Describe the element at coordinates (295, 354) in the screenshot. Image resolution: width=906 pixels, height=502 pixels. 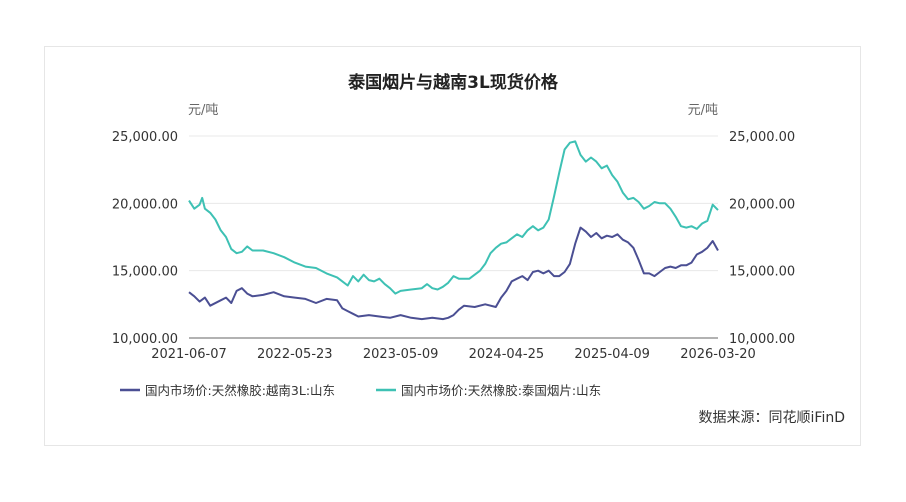
I see `x-tick-label: 2022-05-23` at that location.